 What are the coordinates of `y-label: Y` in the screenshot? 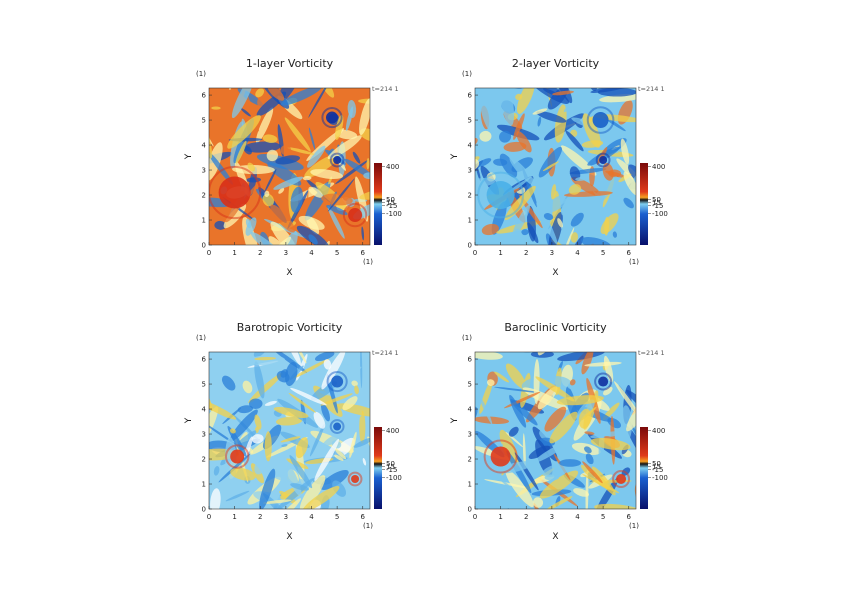 It's located at (189, 420).